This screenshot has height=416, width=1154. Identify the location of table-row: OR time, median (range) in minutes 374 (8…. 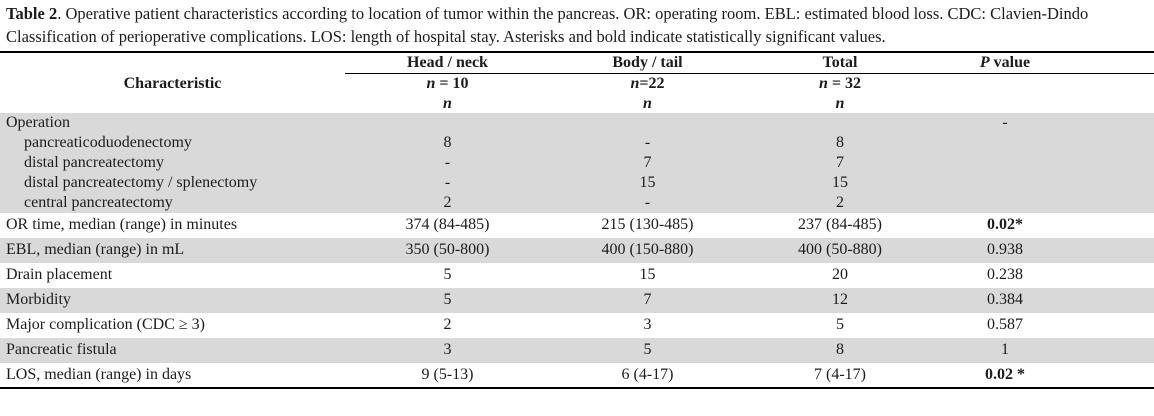
(577, 225).